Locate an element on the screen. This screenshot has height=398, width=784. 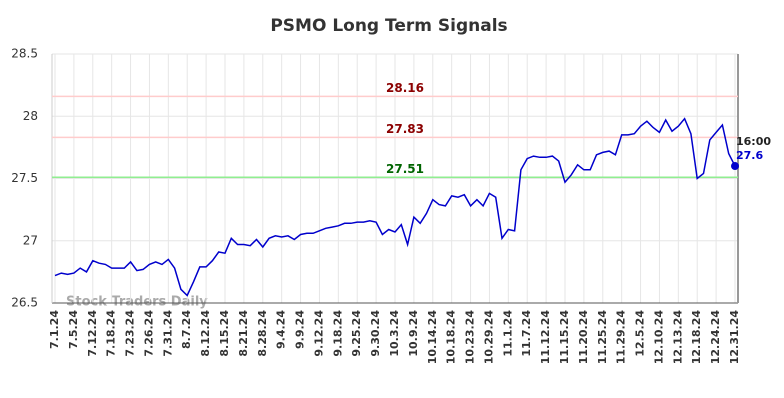
x-tick-label: 7.5.24 is located at coordinates (73, 329).